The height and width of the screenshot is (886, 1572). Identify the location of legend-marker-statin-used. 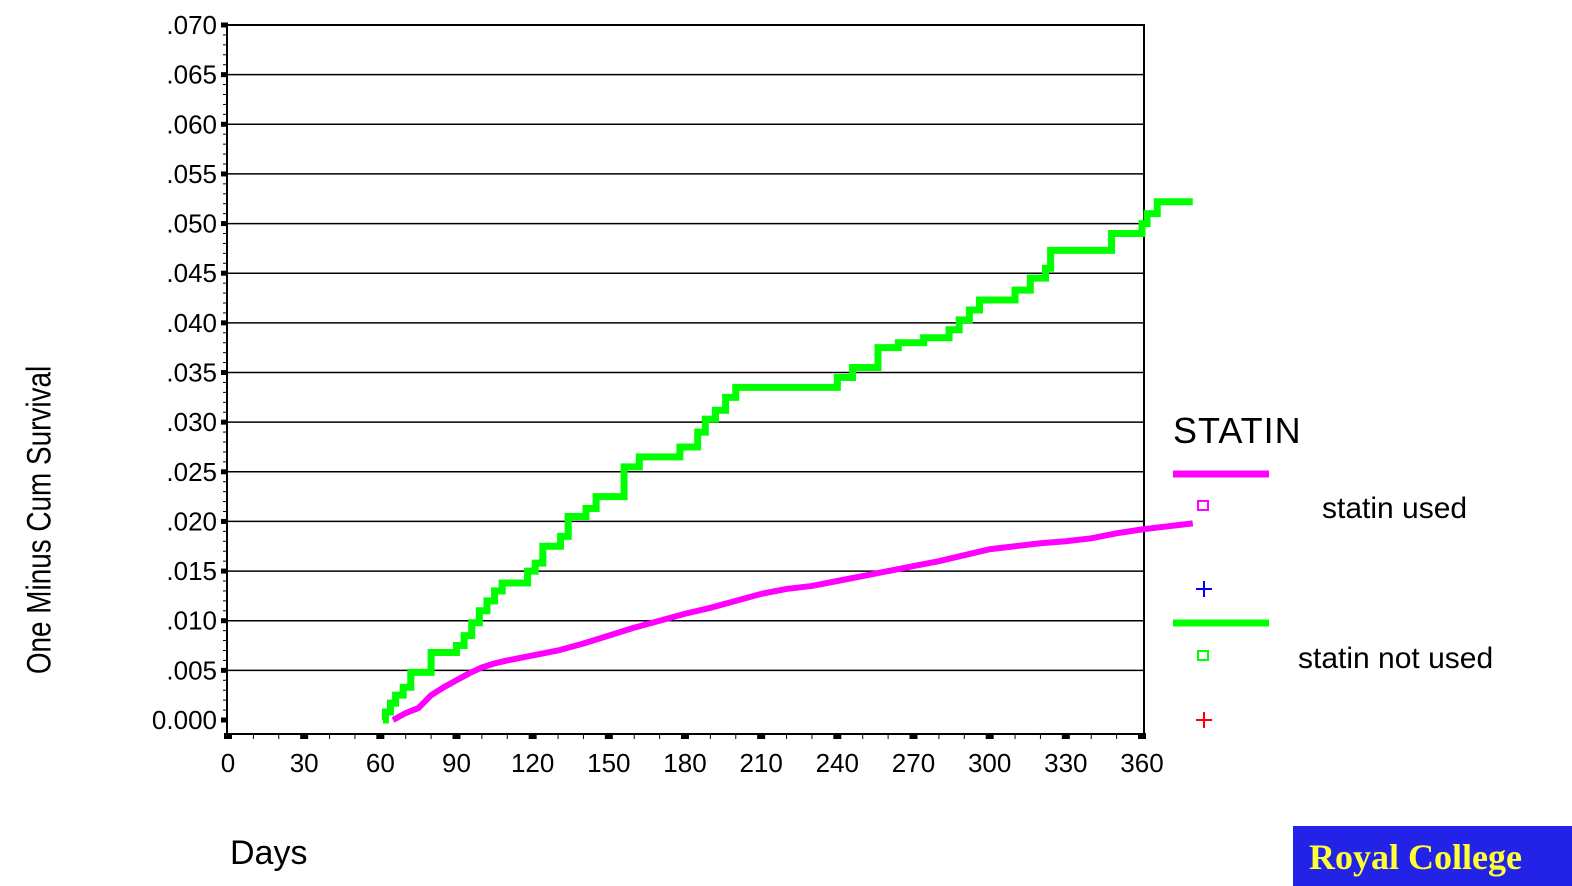
(1203, 505).